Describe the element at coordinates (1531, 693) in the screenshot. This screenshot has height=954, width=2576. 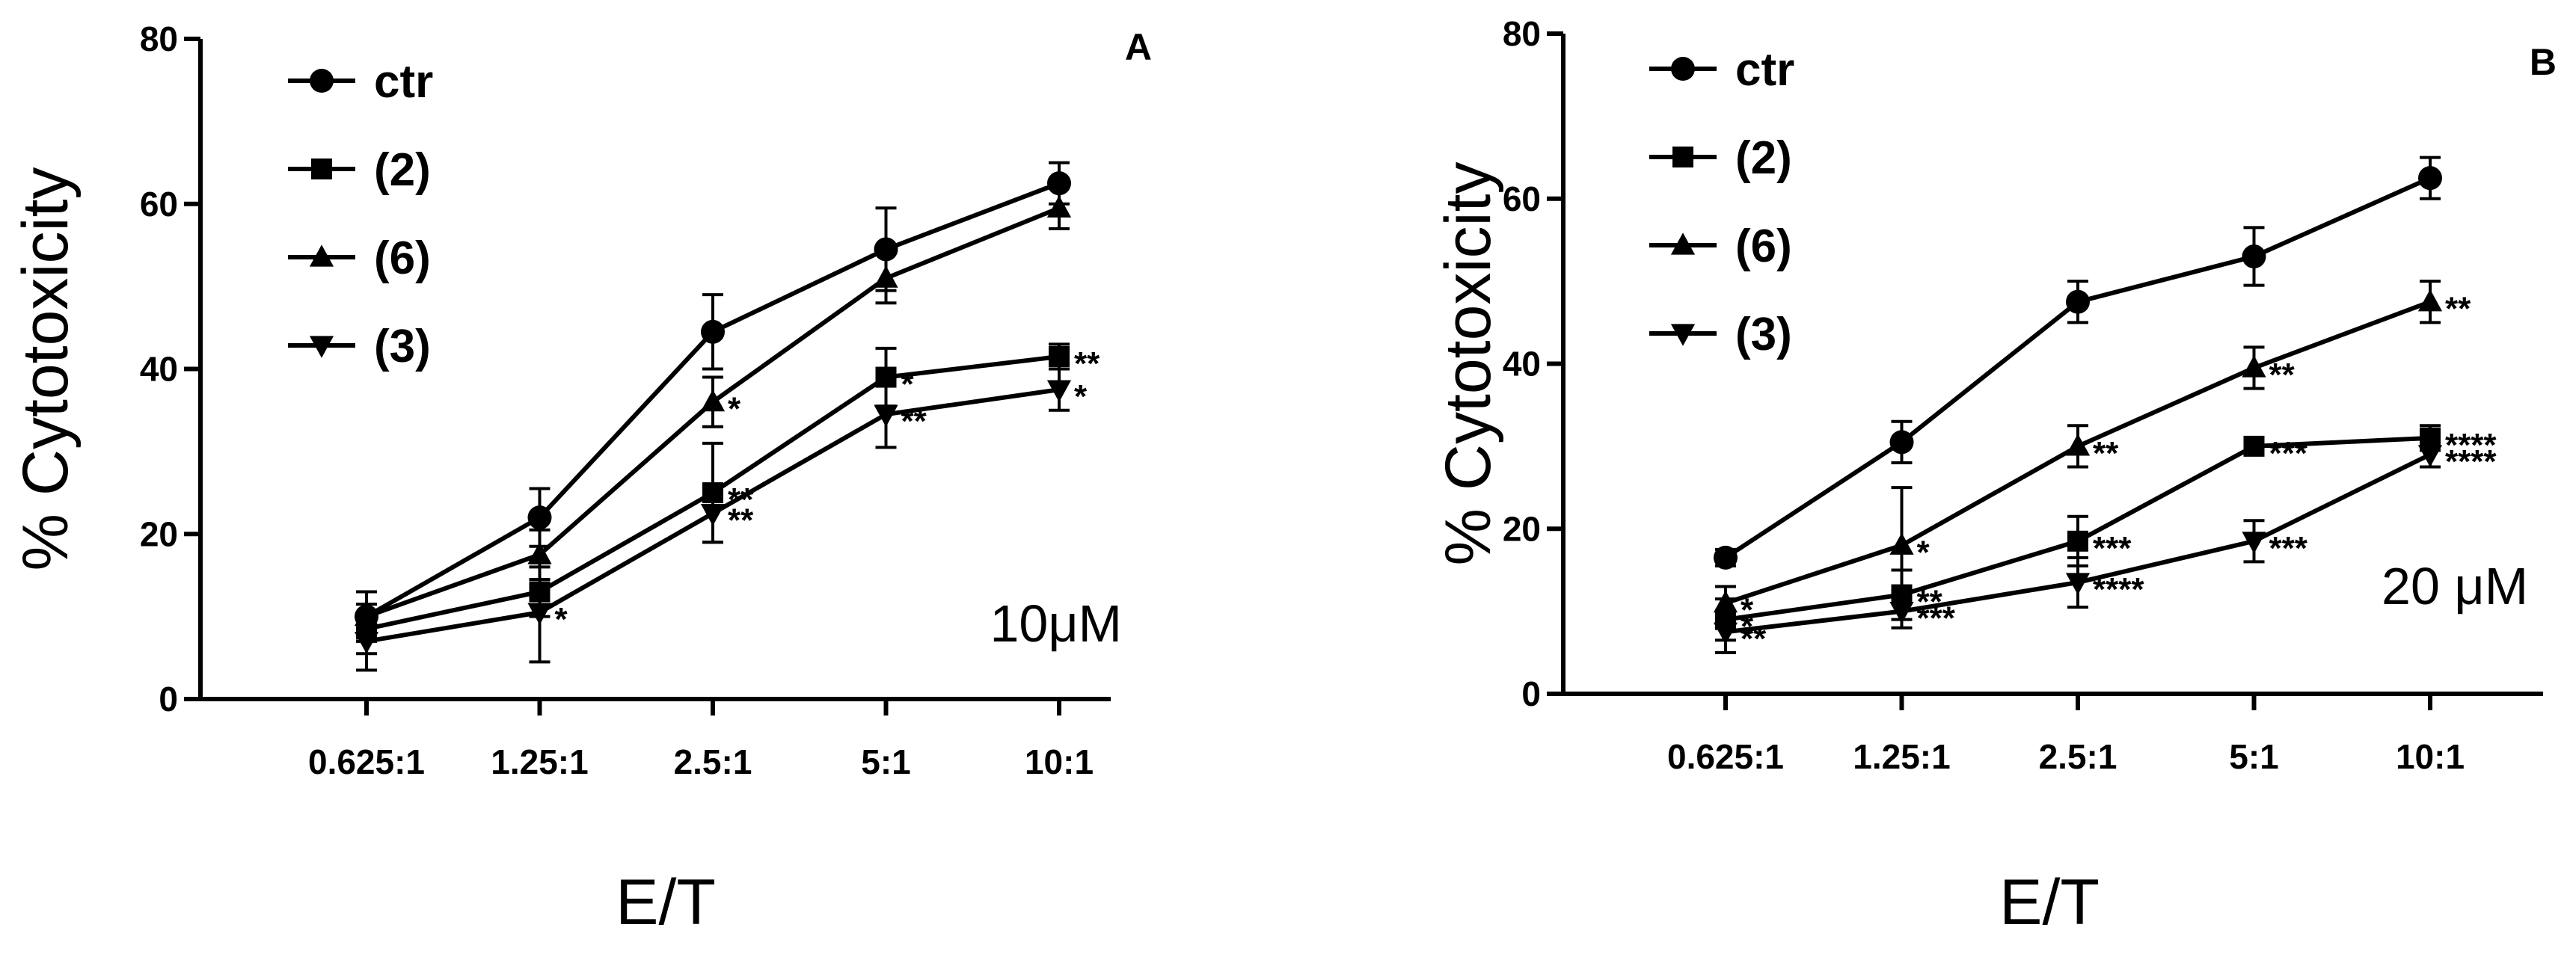
I see `y-tick-label: 0` at that location.